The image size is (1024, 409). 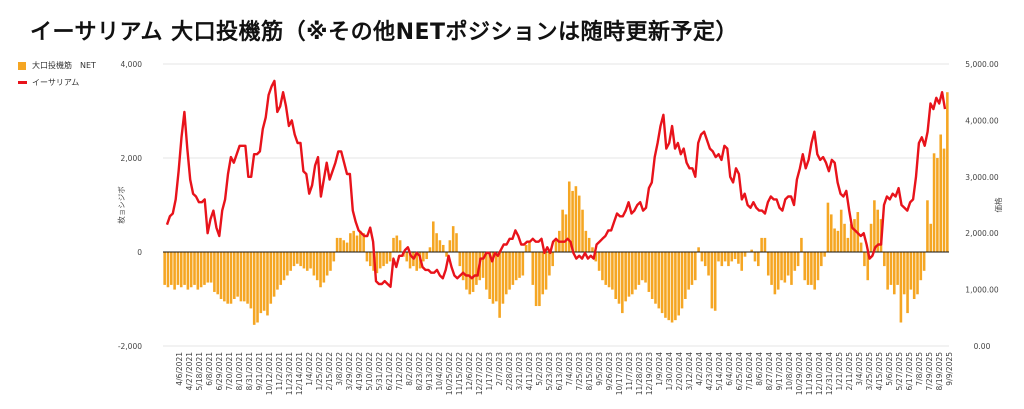 What do you see at coordinates (429, 371) in the screenshot?
I see `x-tick-label: 9/13/2022` at bounding box center [429, 371].